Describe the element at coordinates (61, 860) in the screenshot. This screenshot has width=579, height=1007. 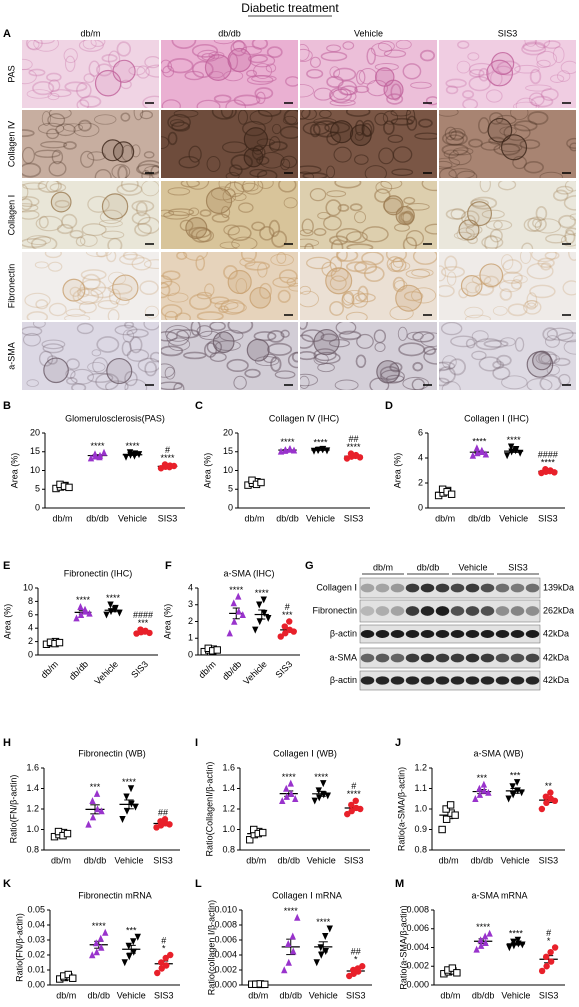
I see `x-tick-label: db/m` at that location.